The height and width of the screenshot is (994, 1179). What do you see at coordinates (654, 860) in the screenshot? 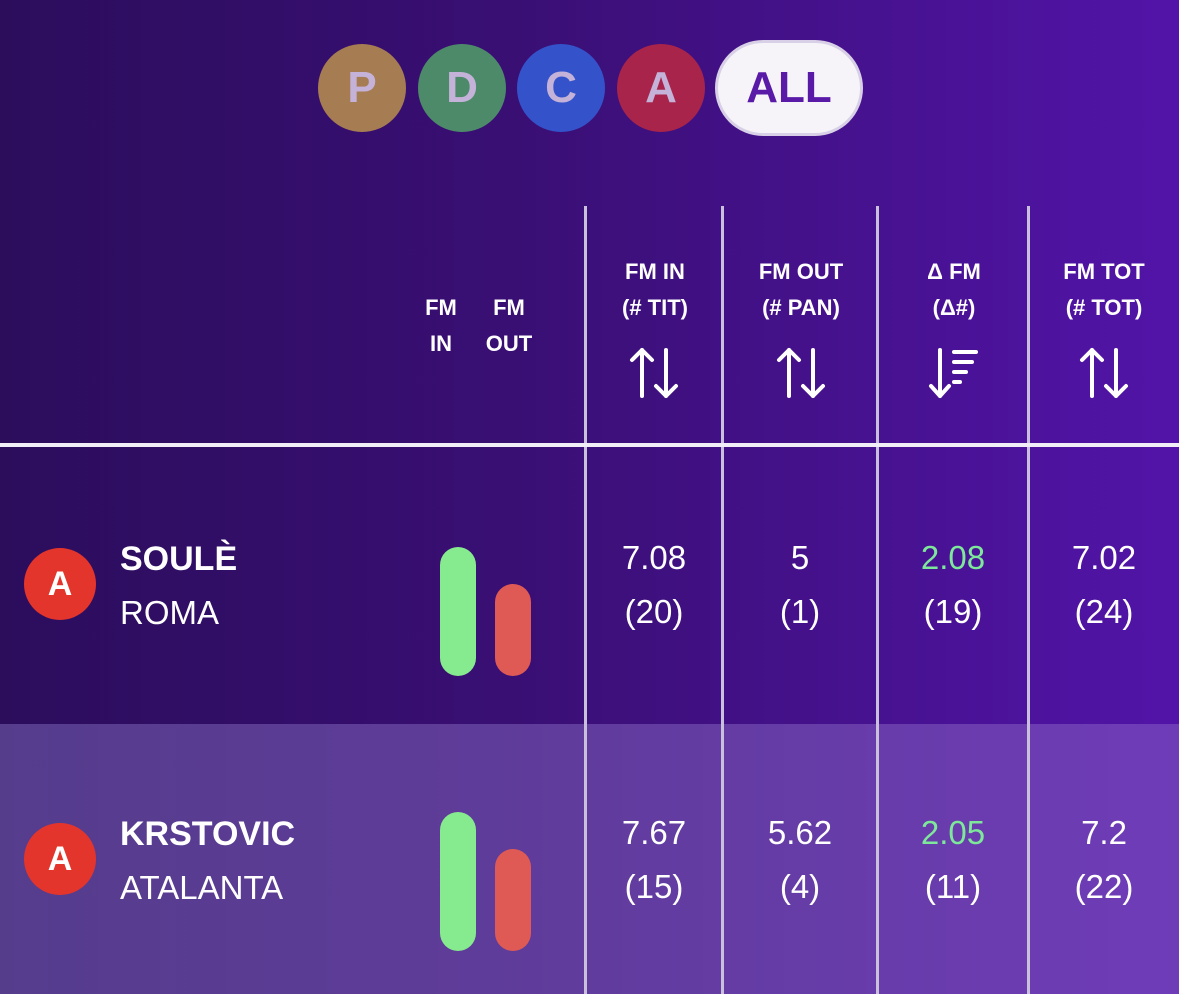
I see `fm-in-value: 7.67 (15)` at bounding box center [654, 860].